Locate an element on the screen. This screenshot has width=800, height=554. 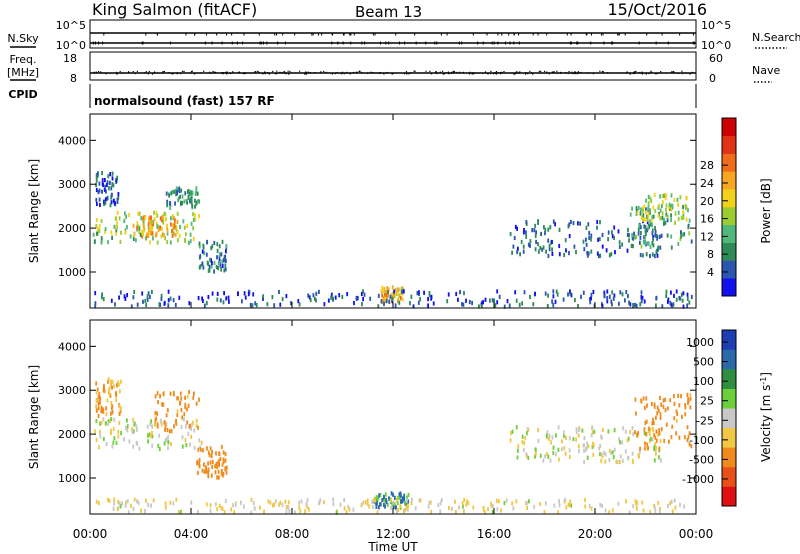
freq-label: Freq. is located at coordinates (22, 59).